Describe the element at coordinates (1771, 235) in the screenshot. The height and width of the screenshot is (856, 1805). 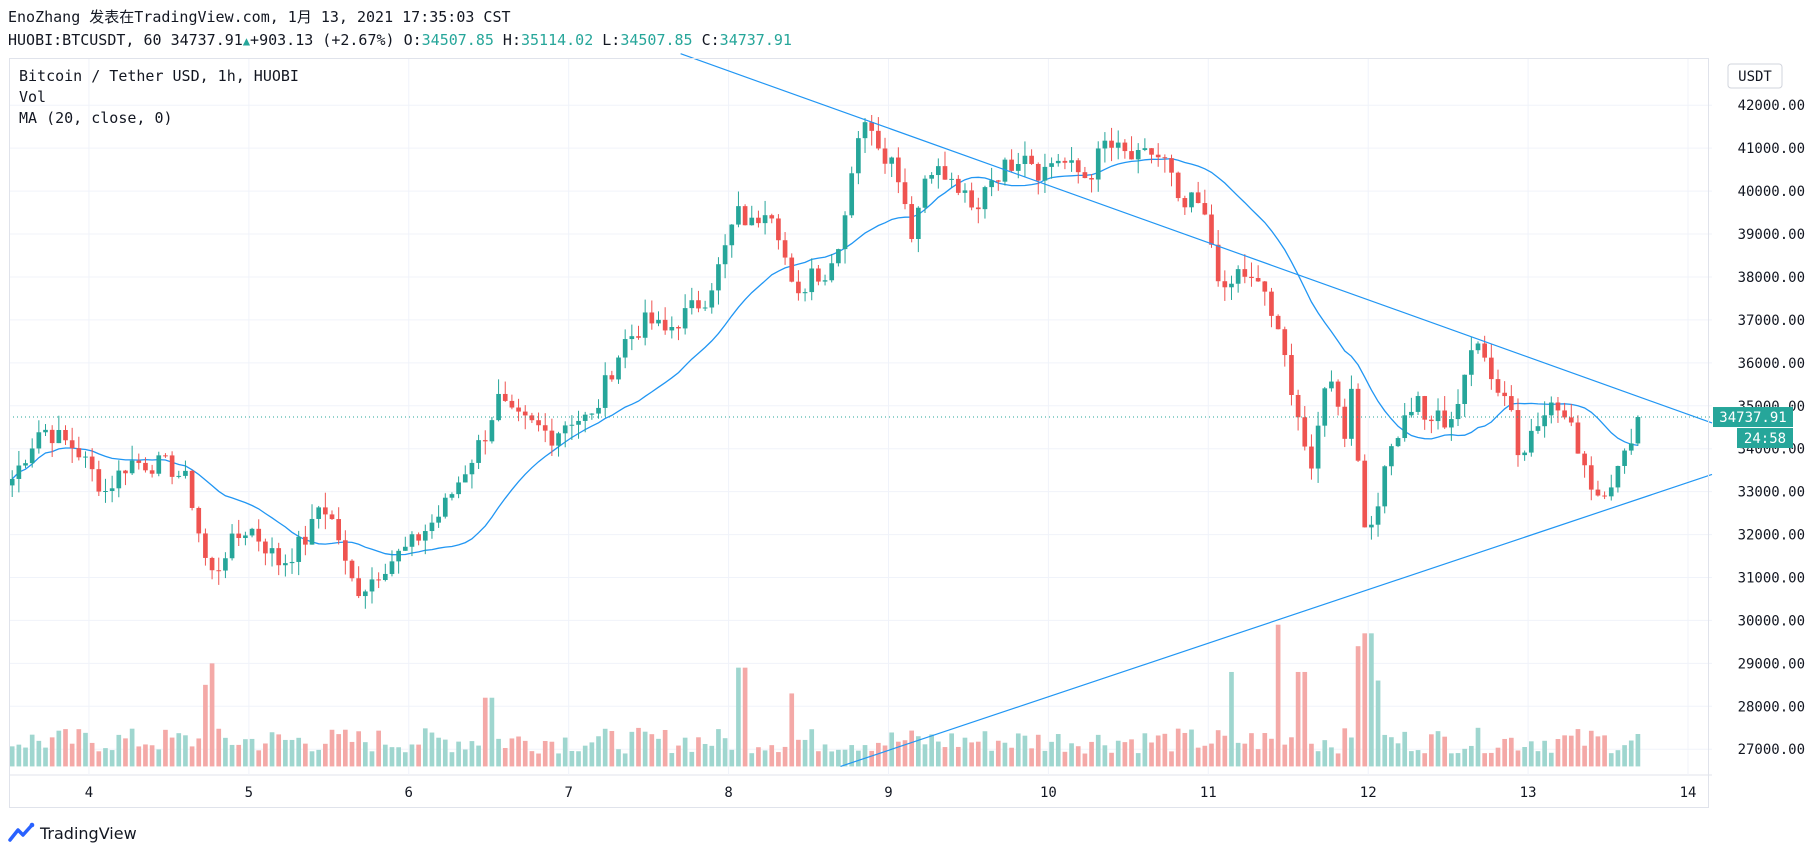
I see `y-tick-label: 39000.00` at that location.